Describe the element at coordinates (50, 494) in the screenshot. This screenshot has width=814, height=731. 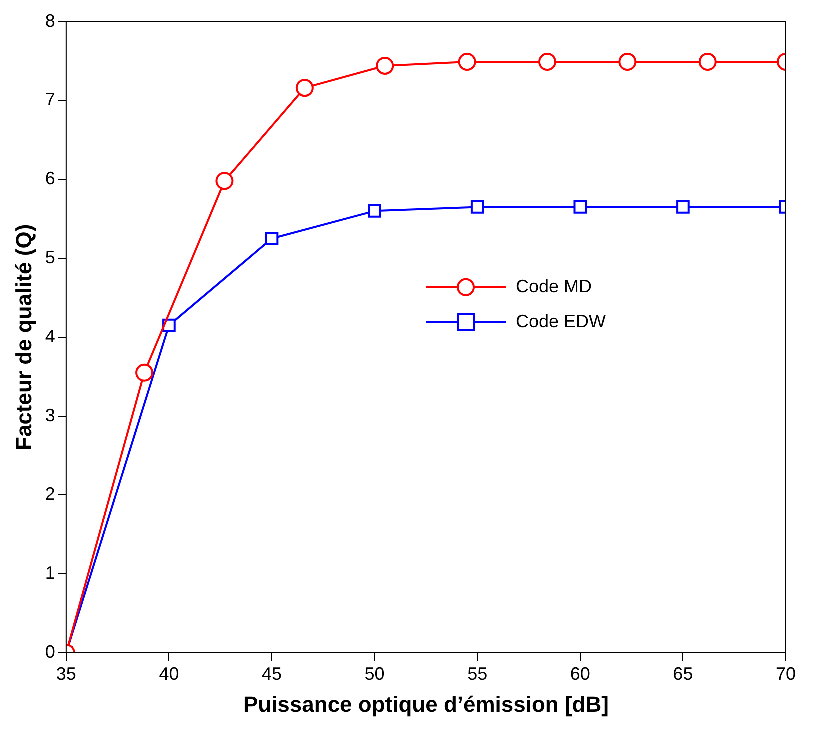
I see `y-tick-label: 2` at that location.